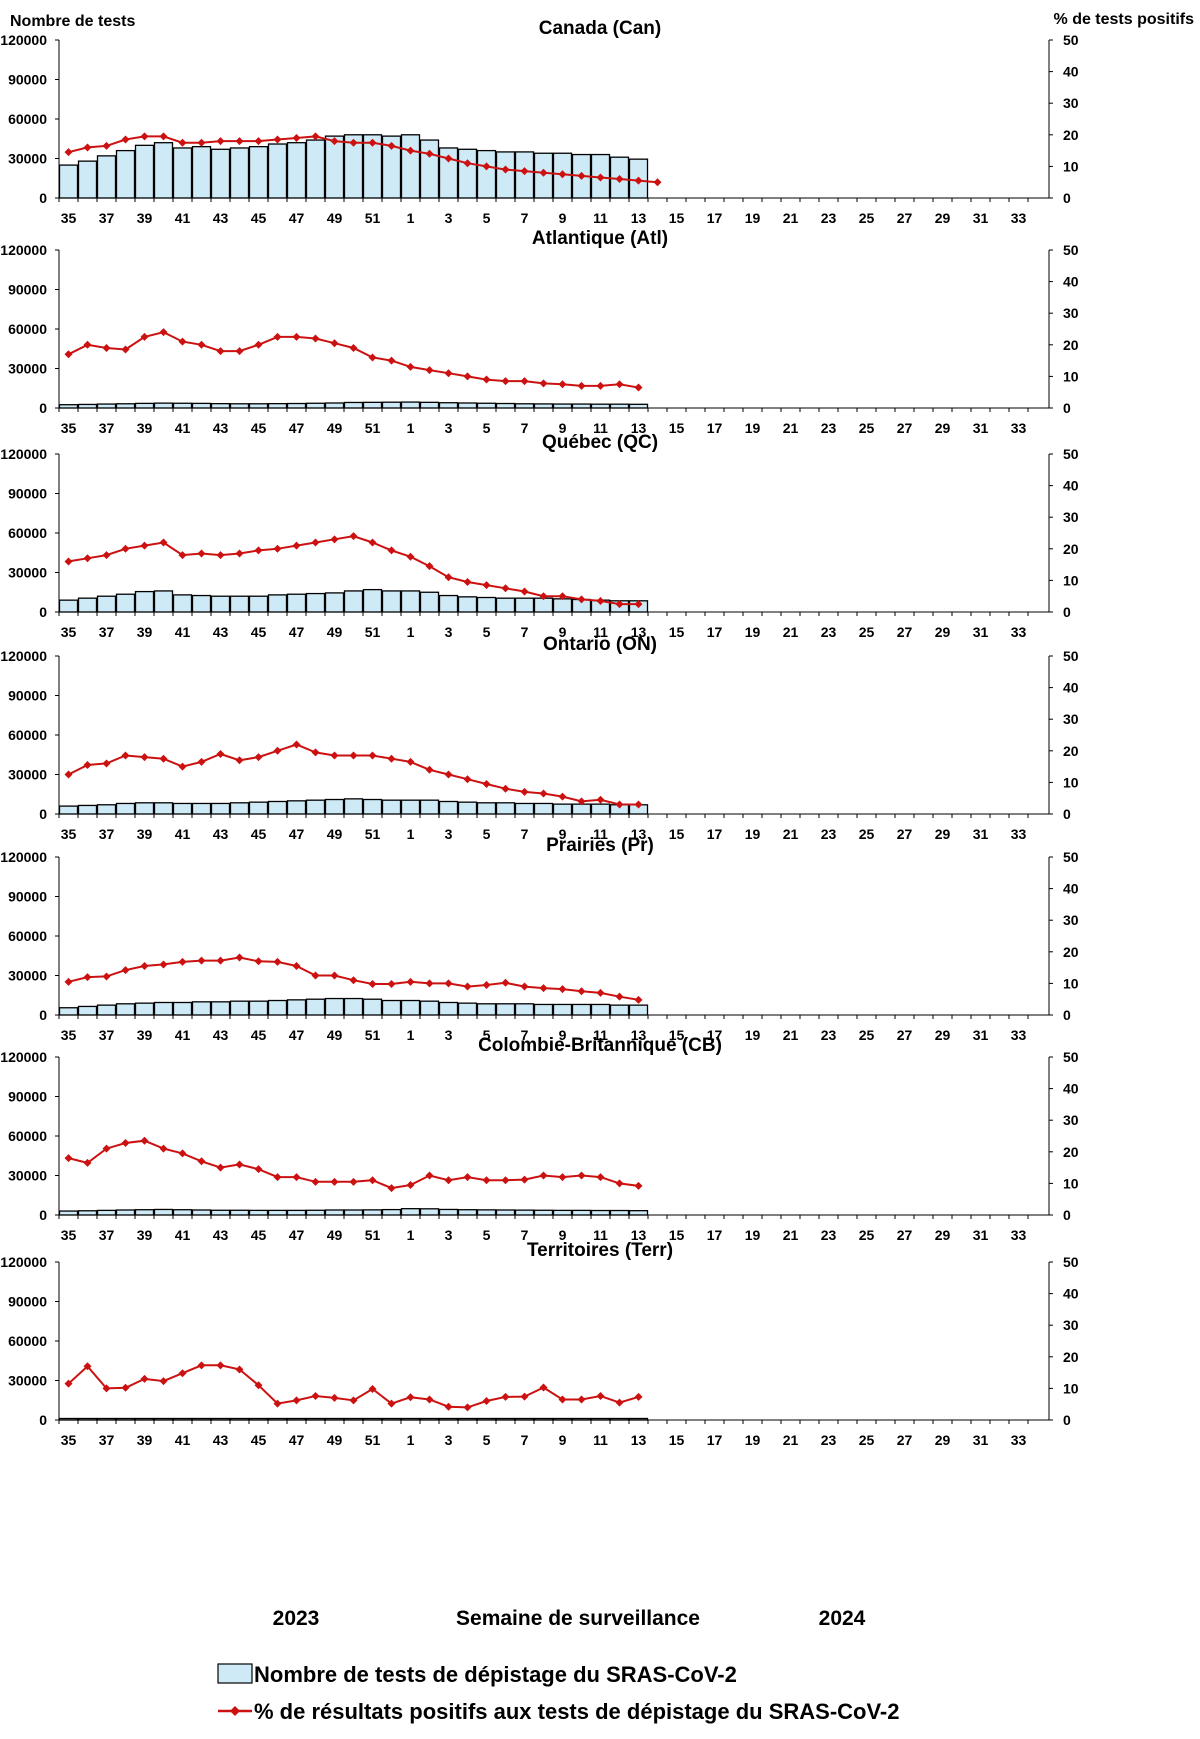 Image resolution: width=1200 pixels, height=1739 pixels. I want to click on y-left-tick-label: 60000, so click(27, 533).